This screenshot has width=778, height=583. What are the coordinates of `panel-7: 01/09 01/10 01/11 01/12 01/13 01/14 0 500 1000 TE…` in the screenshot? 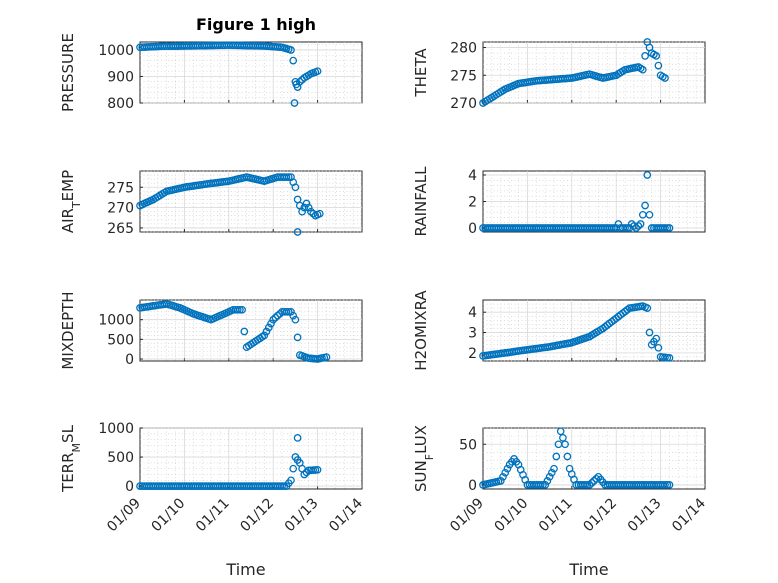 It's located at (212, 500).